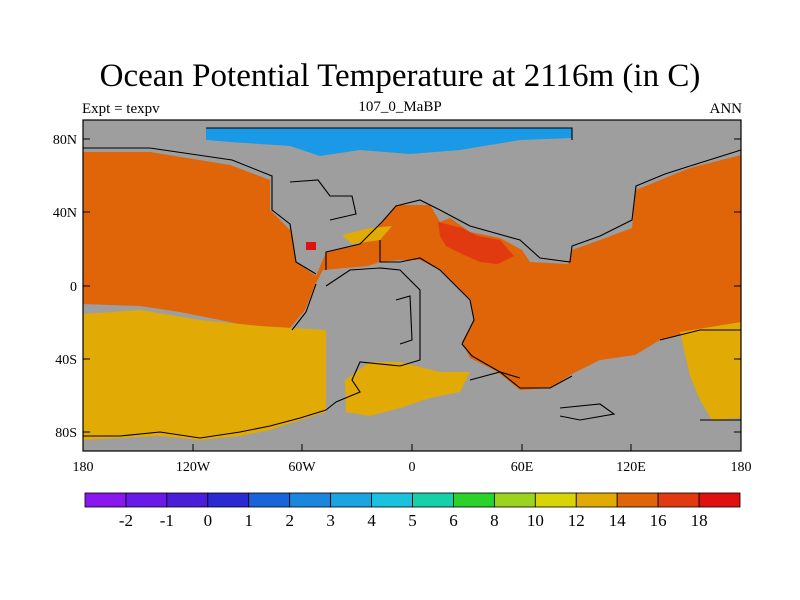  Describe the element at coordinates (412, 467) in the screenshot. I see `x-tick-label: 0` at that location.